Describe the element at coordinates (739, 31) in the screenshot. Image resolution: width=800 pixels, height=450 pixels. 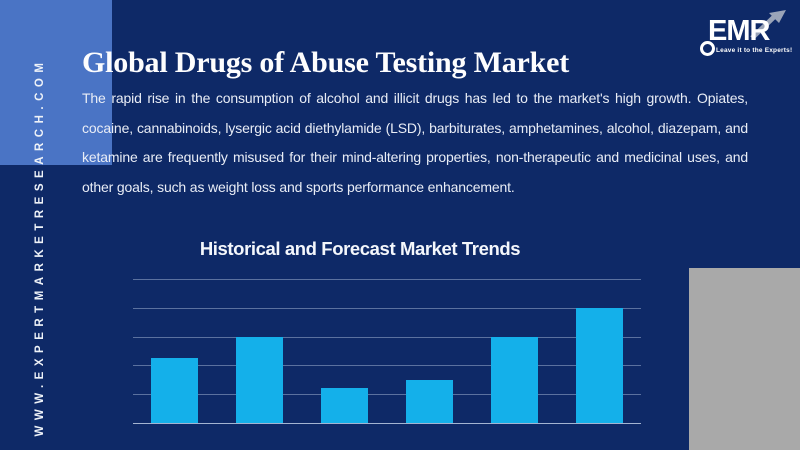
I see `emr-logo-text: EMR` at that location.